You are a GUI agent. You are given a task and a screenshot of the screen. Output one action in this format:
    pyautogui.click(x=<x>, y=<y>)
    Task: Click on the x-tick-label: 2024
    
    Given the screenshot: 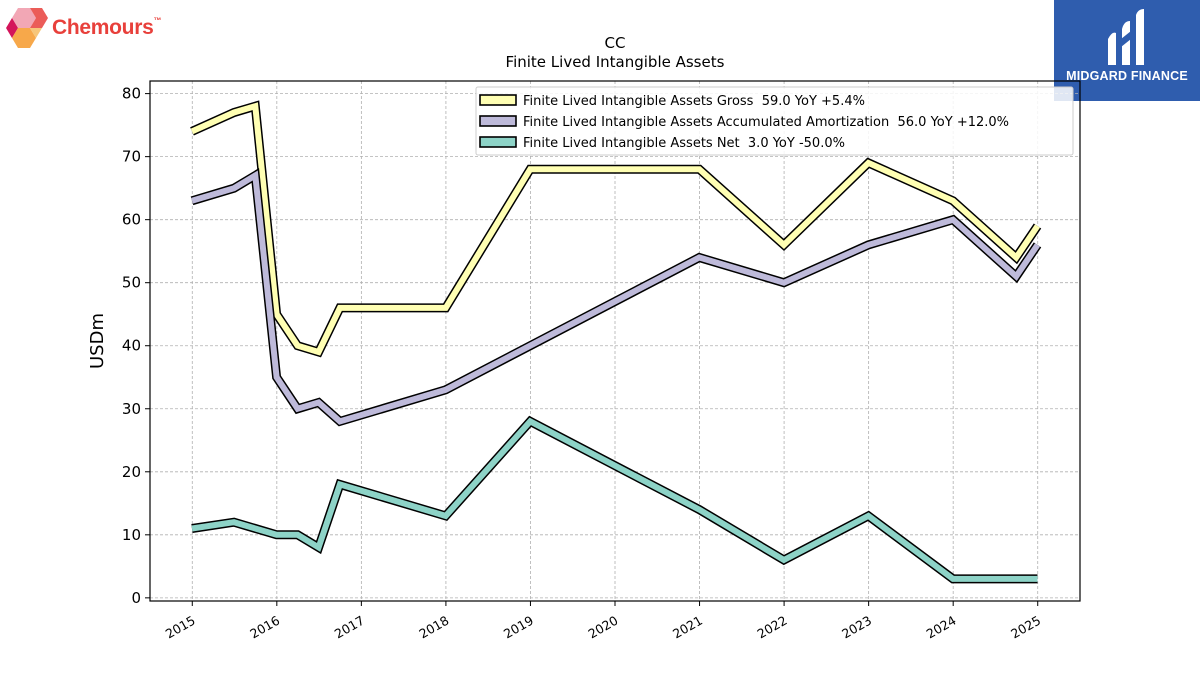 What is the action you would take?
    pyautogui.click(x=941, y=627)
    